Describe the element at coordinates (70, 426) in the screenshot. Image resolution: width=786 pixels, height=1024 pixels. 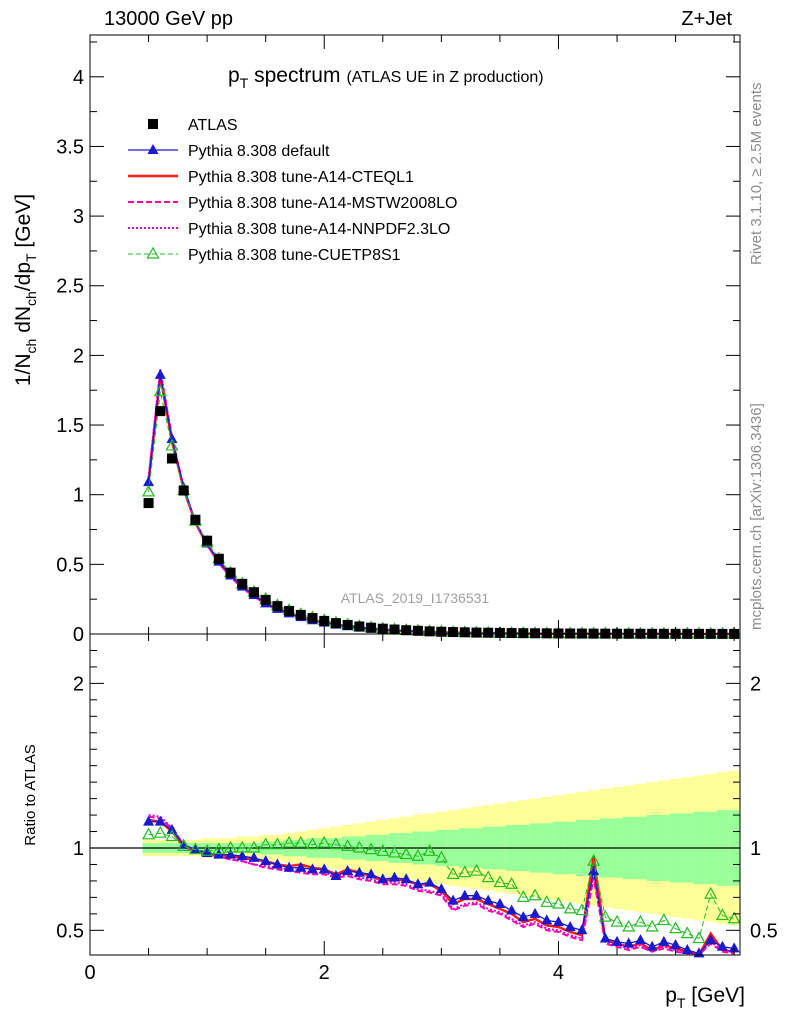
I see `main-ytick-label: 1.5` at that location.